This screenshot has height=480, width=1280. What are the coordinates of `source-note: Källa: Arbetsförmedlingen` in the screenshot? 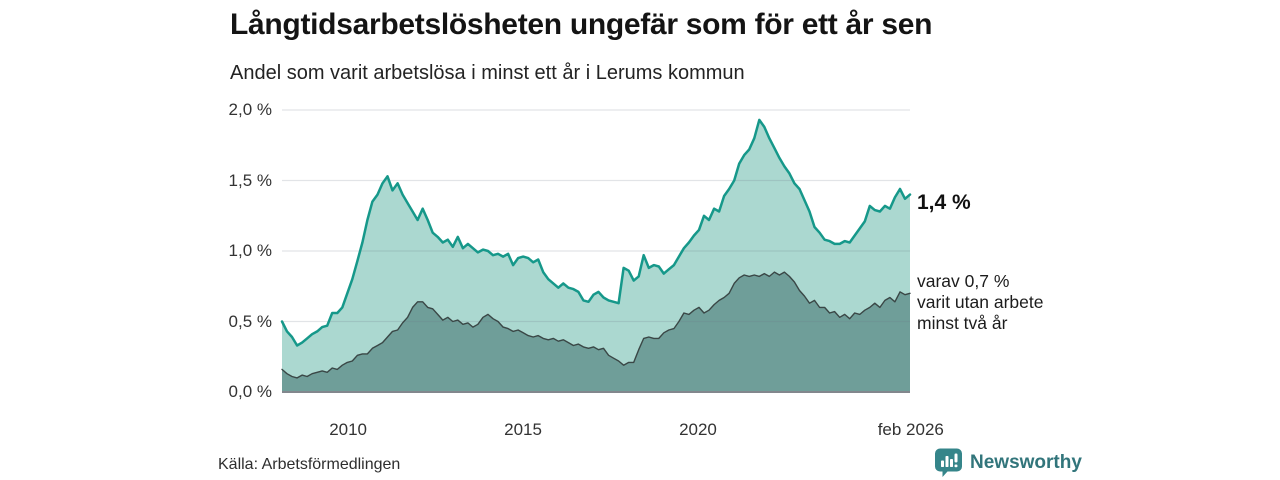 It's located at (309, 464).